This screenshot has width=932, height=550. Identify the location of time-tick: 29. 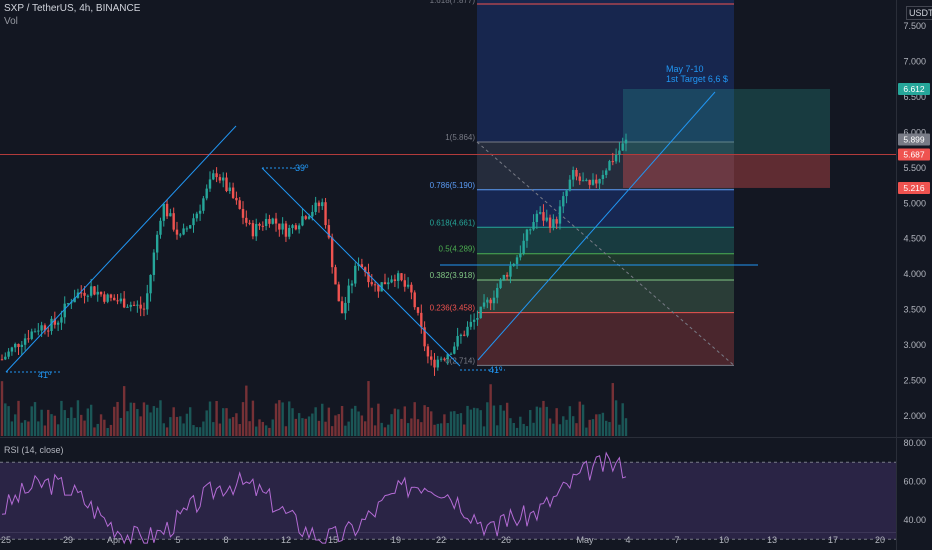
(68, 540).